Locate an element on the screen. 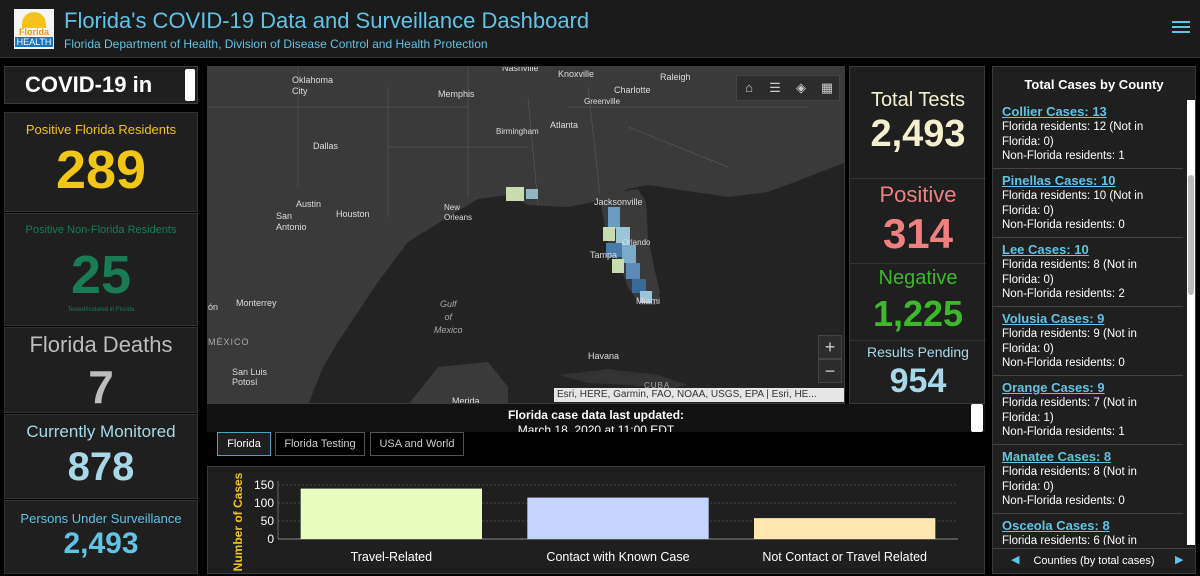 The image size is (1200, 576). county-link: Osceola Cases: 8 is located at coordinates (1056, 525).